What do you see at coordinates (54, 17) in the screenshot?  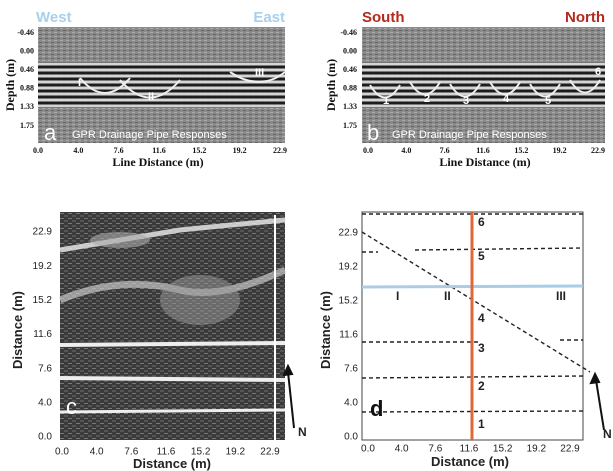 I see `direction-left: West` at bounding box center [54, 17].